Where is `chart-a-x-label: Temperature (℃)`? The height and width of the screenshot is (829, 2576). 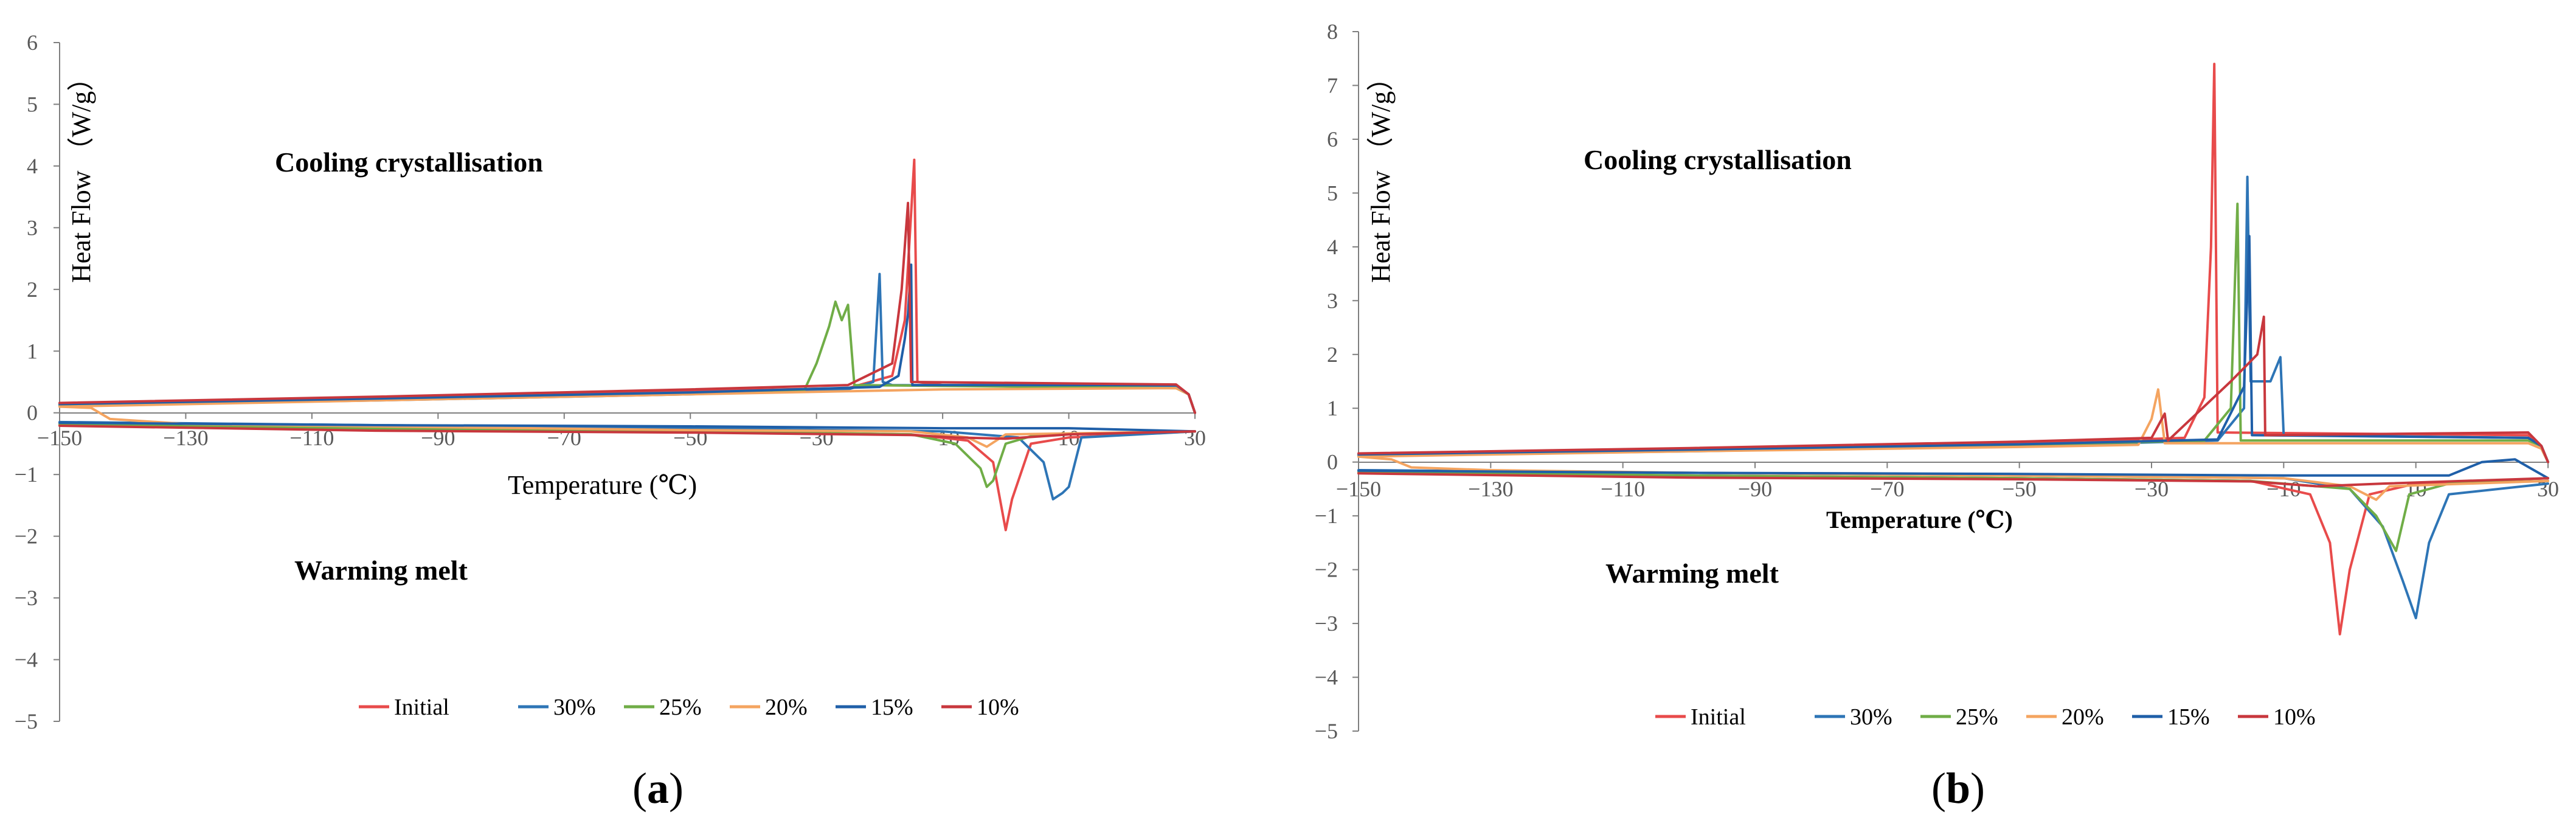 chart-a-x-label: Temperature (℃) is located at coordinates (602, 485).